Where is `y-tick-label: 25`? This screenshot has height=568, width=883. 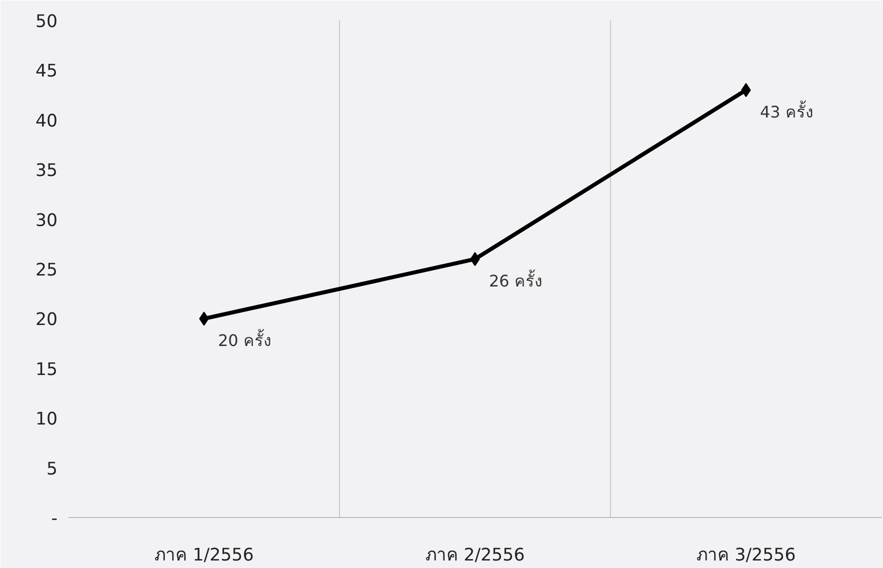 y-tick-label: 25 is located at coordinates (46, 270).